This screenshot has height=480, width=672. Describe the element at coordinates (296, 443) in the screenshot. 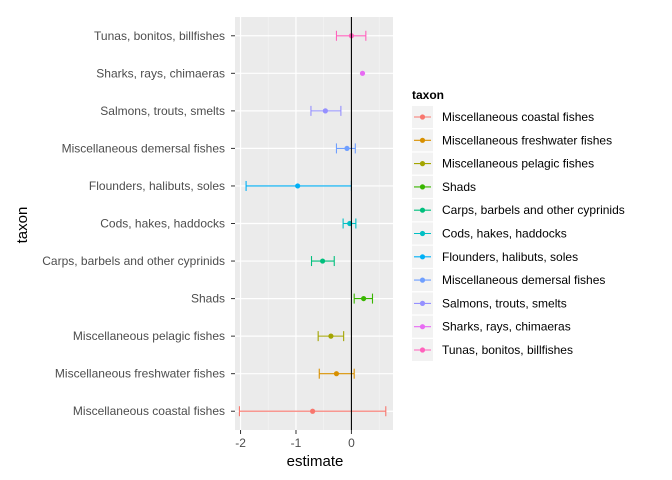

I see `x-tick-label: -1` at that location.